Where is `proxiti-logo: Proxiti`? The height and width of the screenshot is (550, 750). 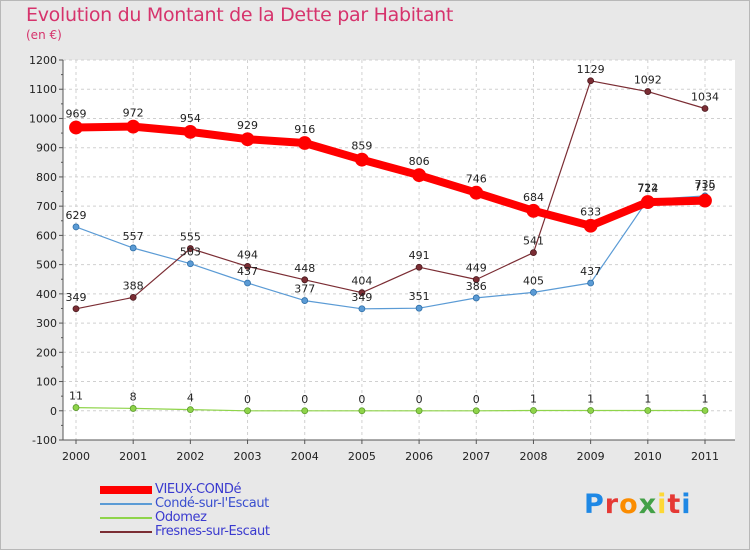
proxiti-logo: Proxiti is located at coordinates (638, 504).